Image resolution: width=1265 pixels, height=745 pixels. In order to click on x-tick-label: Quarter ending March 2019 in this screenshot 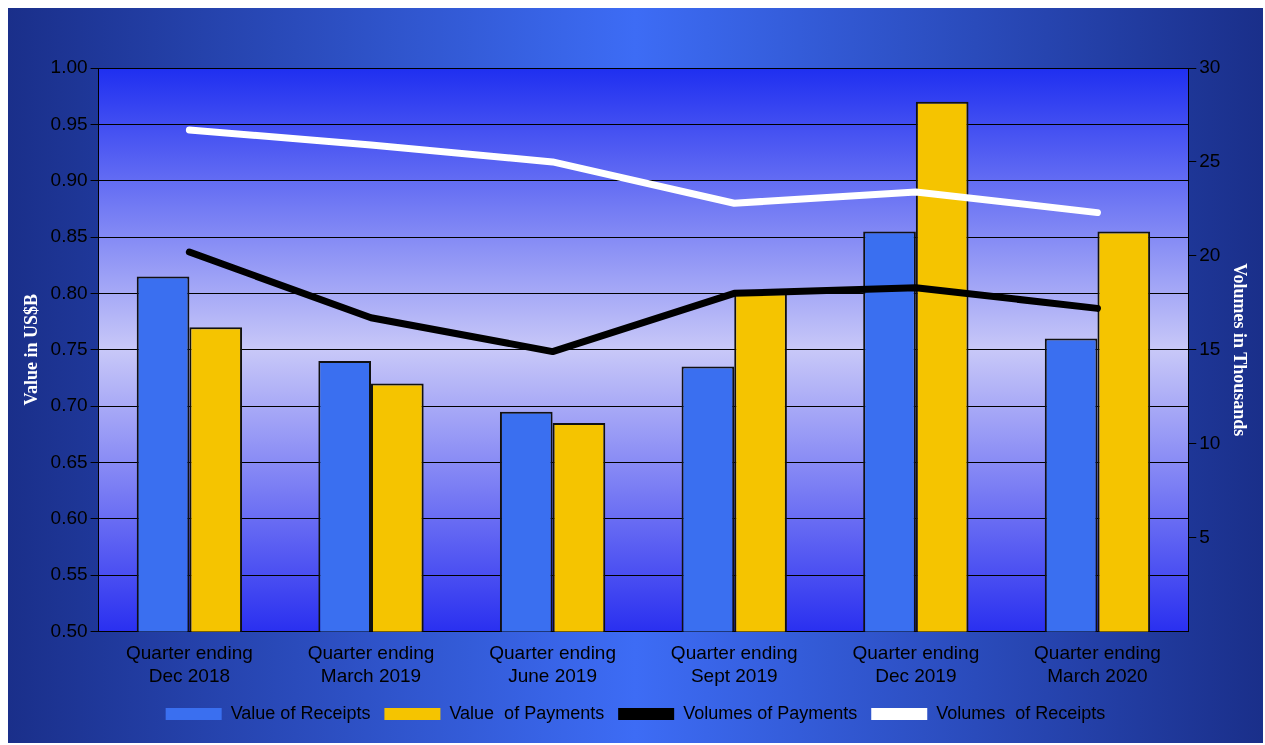, I will do `click(371, 664)`.